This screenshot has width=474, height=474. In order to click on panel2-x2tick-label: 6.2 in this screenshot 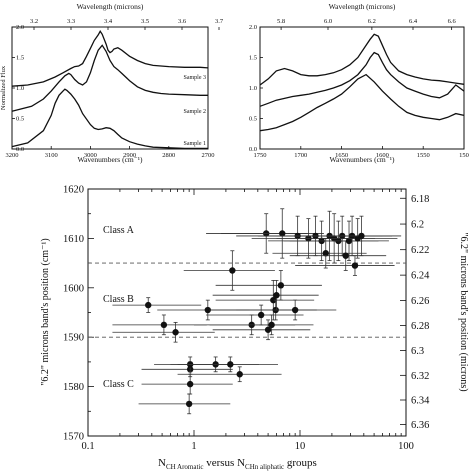, I will do `click(372, 21)`.